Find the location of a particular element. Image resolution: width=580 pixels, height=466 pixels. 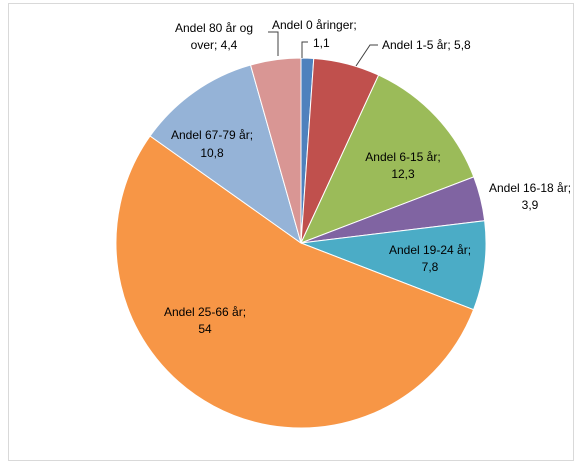

label-7-line1: Andel 80 år og is located at coordinates (214, 28).